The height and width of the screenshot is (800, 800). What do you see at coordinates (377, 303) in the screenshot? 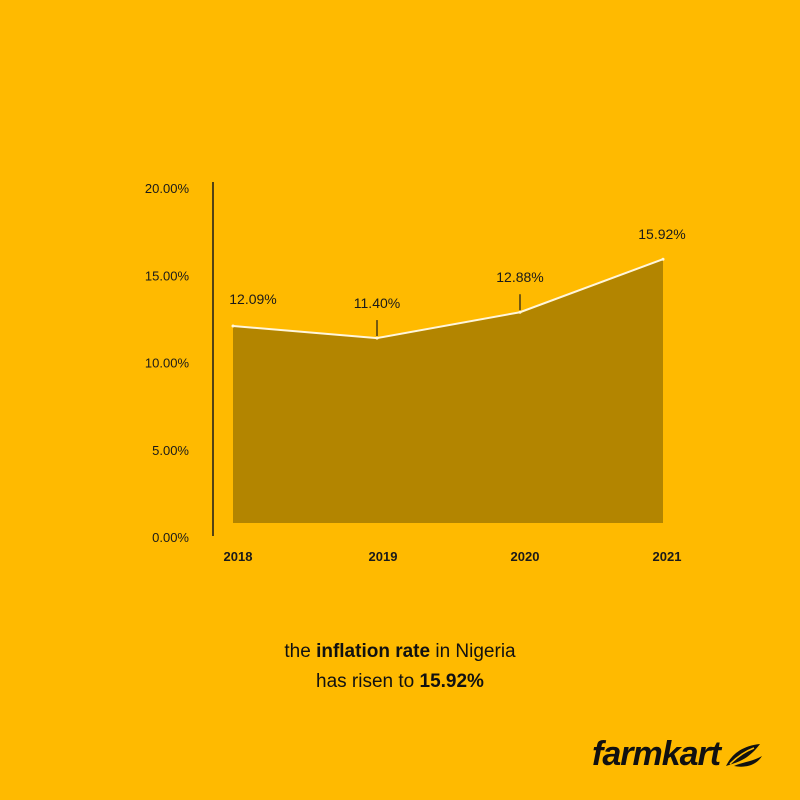
I see `data-label: 11.40%` at bounding box center [377, 303].